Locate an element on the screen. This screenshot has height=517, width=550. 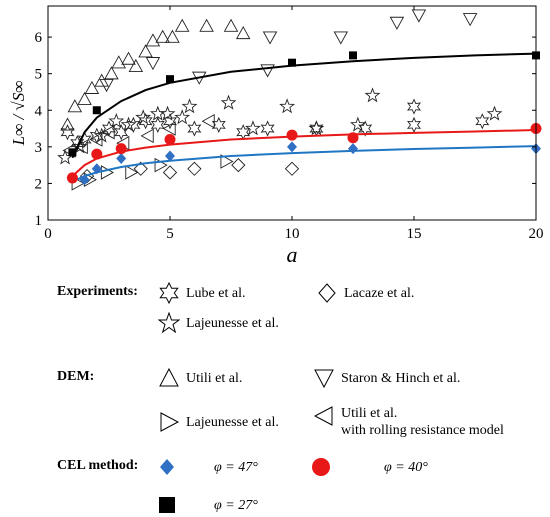
legend-label-lajeunesse-dem: Lajeunesse et al. is located at coordinates (232, 422).